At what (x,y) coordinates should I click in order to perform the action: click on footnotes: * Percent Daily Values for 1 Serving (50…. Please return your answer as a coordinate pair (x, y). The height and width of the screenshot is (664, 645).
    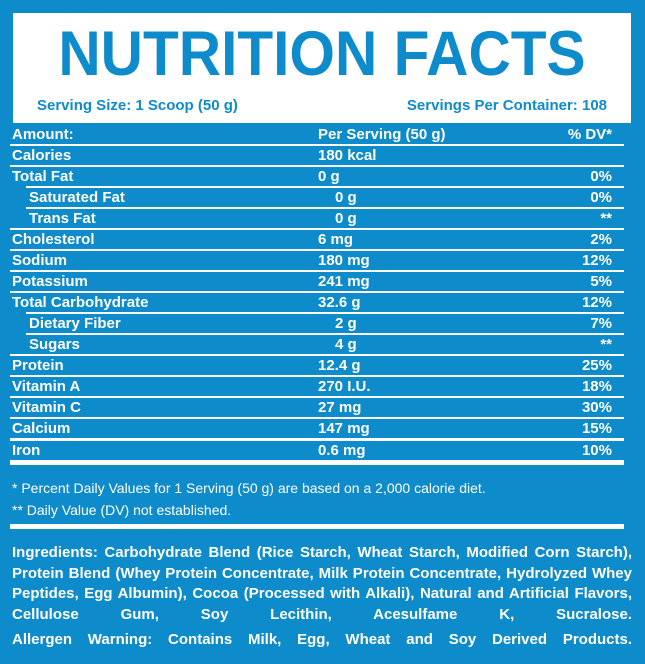
    Looking at the image, I should click on (322, 499).